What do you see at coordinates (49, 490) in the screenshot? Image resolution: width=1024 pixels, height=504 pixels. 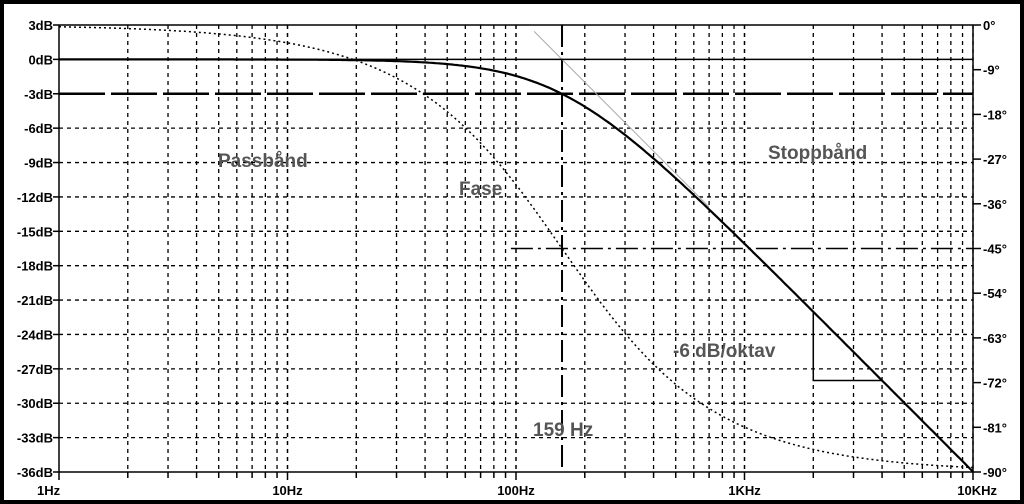 I see `x-tick-label: 1Hz` at bounding box center [49, 490].